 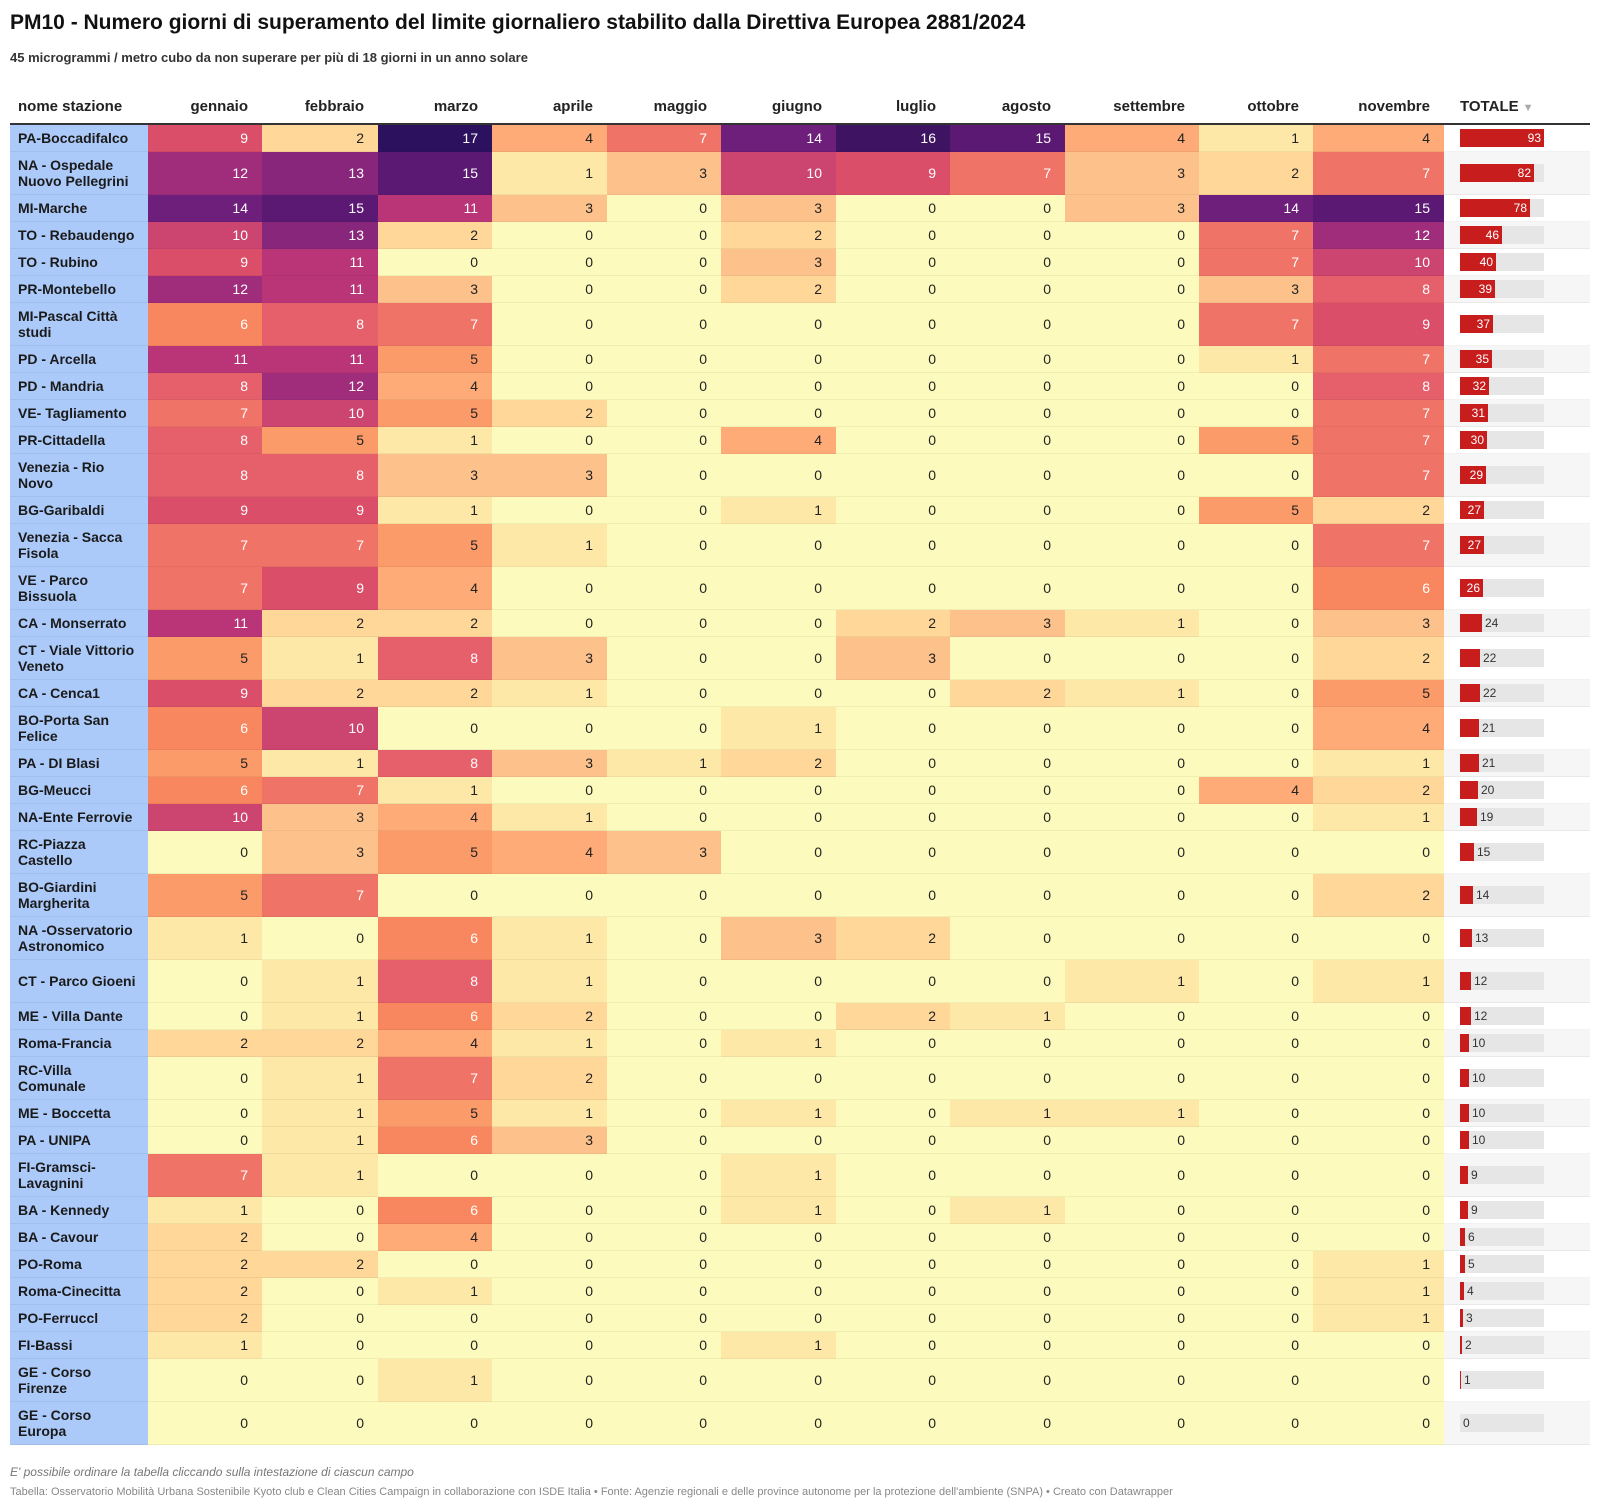 What do you see at coordinates (1517, 1210) in the screenshot?
I see `total-cell: 9` at bounding box center [1517, 1210].